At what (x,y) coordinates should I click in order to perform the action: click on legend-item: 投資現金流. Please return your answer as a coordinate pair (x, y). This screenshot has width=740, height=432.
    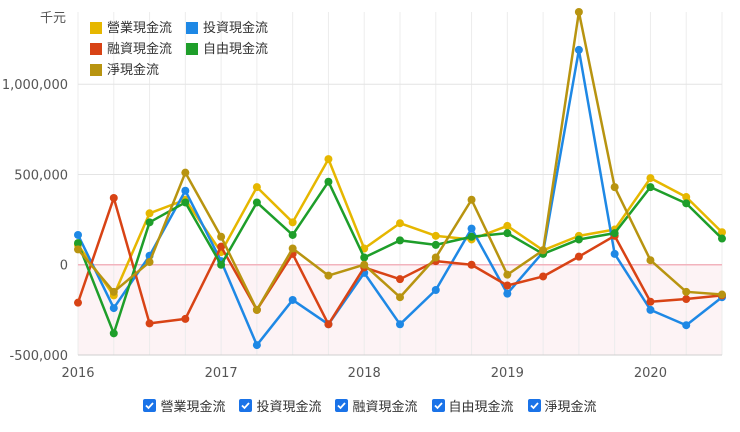
    Looking at the image, I should click on (227, 28).